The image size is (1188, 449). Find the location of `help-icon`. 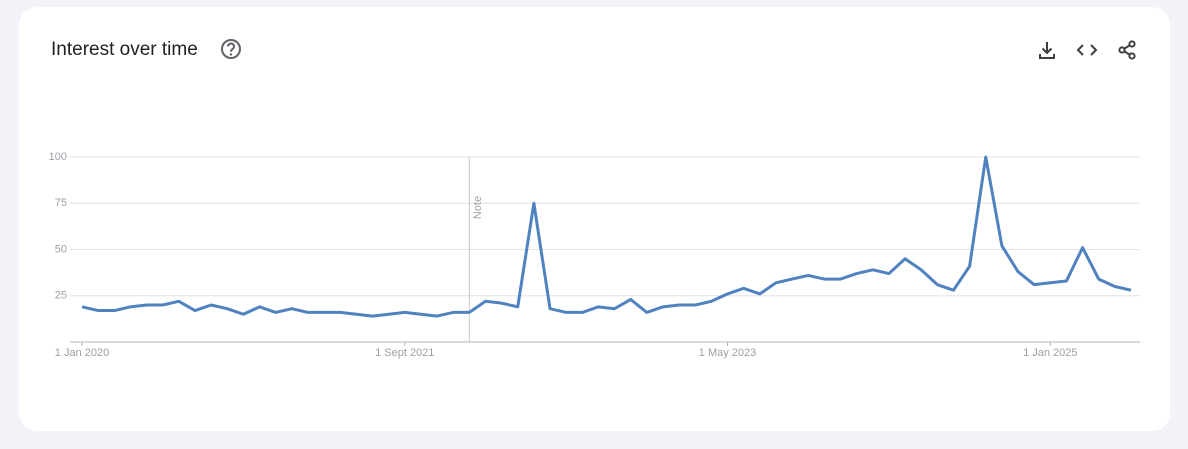

help-icon is located at coordinates (231, 49).